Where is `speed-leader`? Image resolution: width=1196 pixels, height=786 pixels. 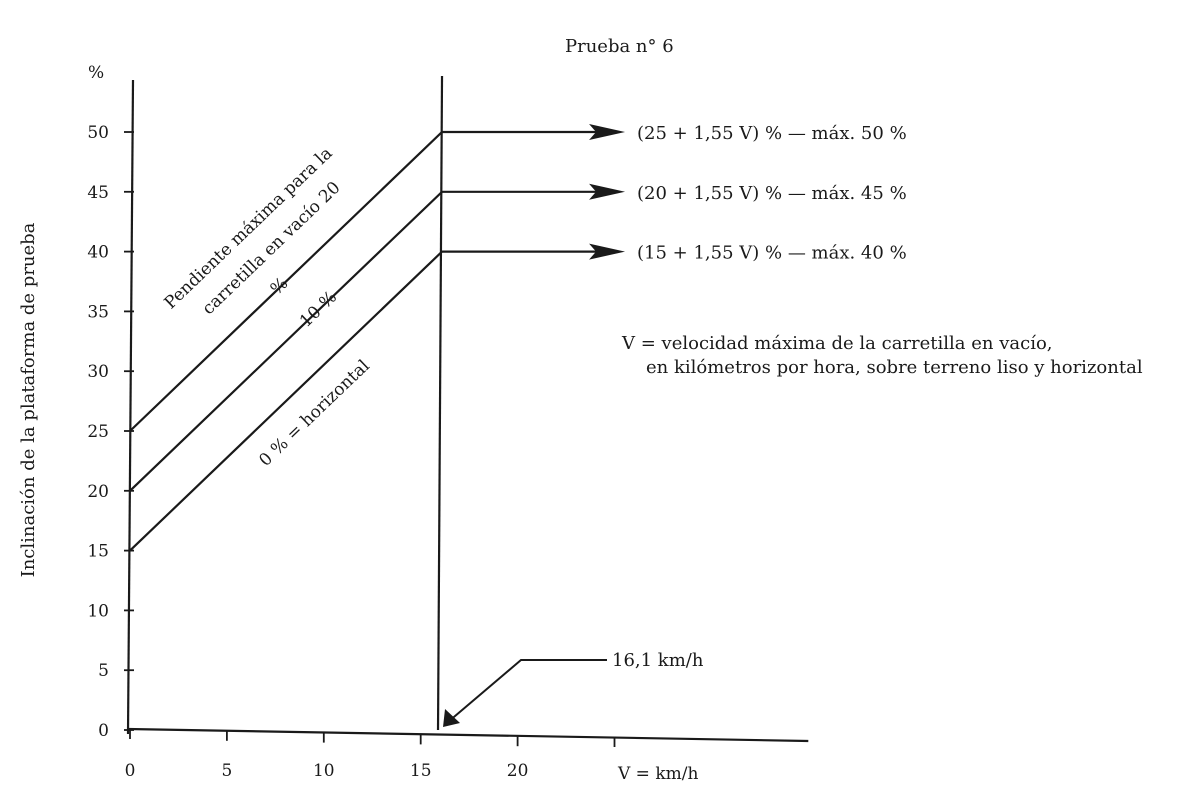 speed-leader is located at coordinates (527, 691).